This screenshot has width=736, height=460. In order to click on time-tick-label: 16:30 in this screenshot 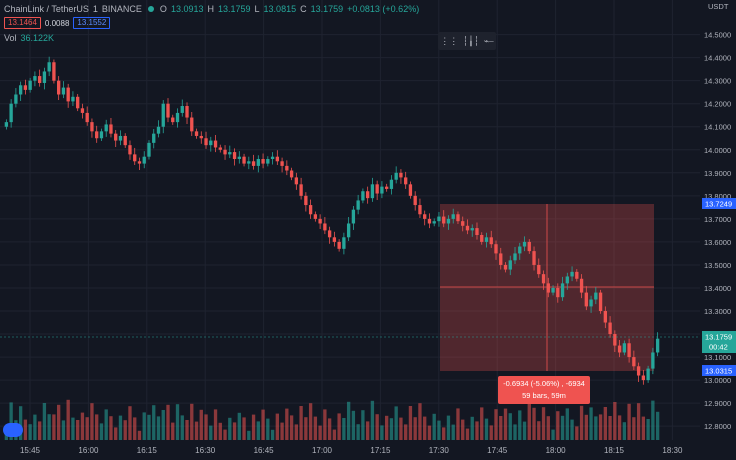, I will do `click(205, 450)`.